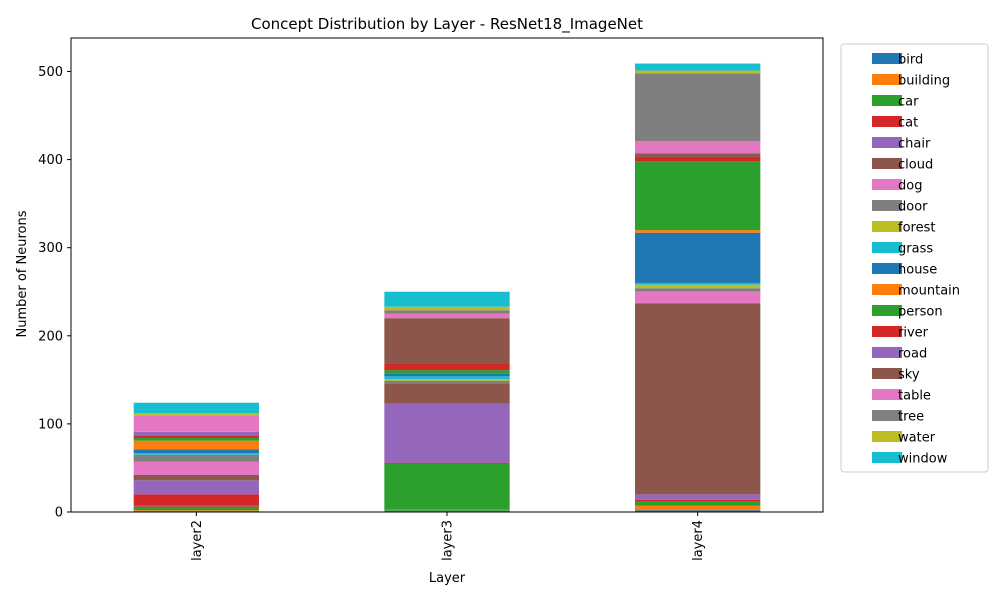 This screenshot has width=1000, height=604. Describe the element at coordinates (915, 165) in the screenshot. I see `legend-label: cloud` at that location.